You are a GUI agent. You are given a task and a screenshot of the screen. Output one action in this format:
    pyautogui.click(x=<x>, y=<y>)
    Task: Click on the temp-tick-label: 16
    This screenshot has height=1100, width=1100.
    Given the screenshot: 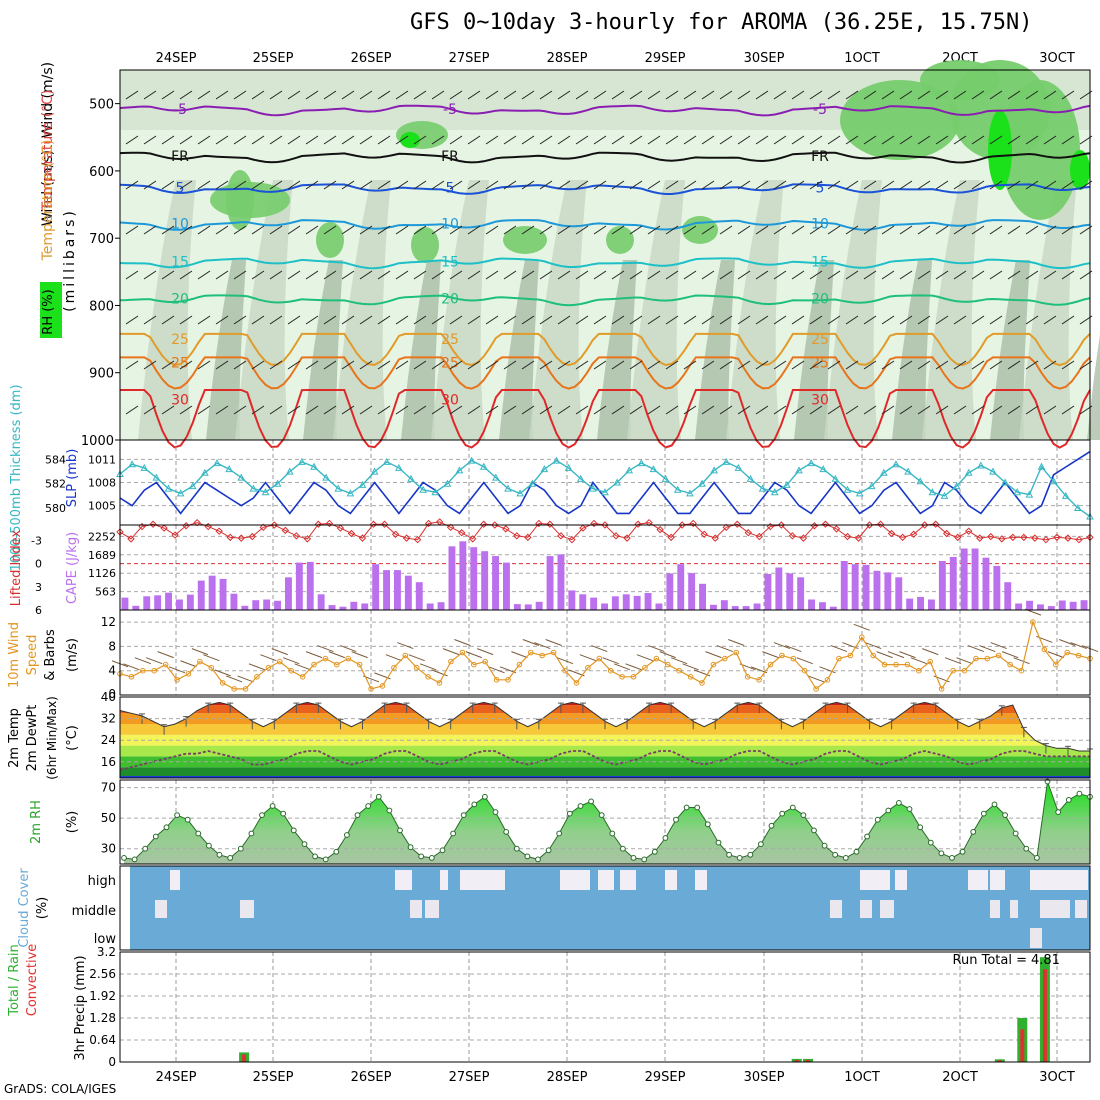 What is the action you would take?
    pyautogui.click(x=108, y=762)
    